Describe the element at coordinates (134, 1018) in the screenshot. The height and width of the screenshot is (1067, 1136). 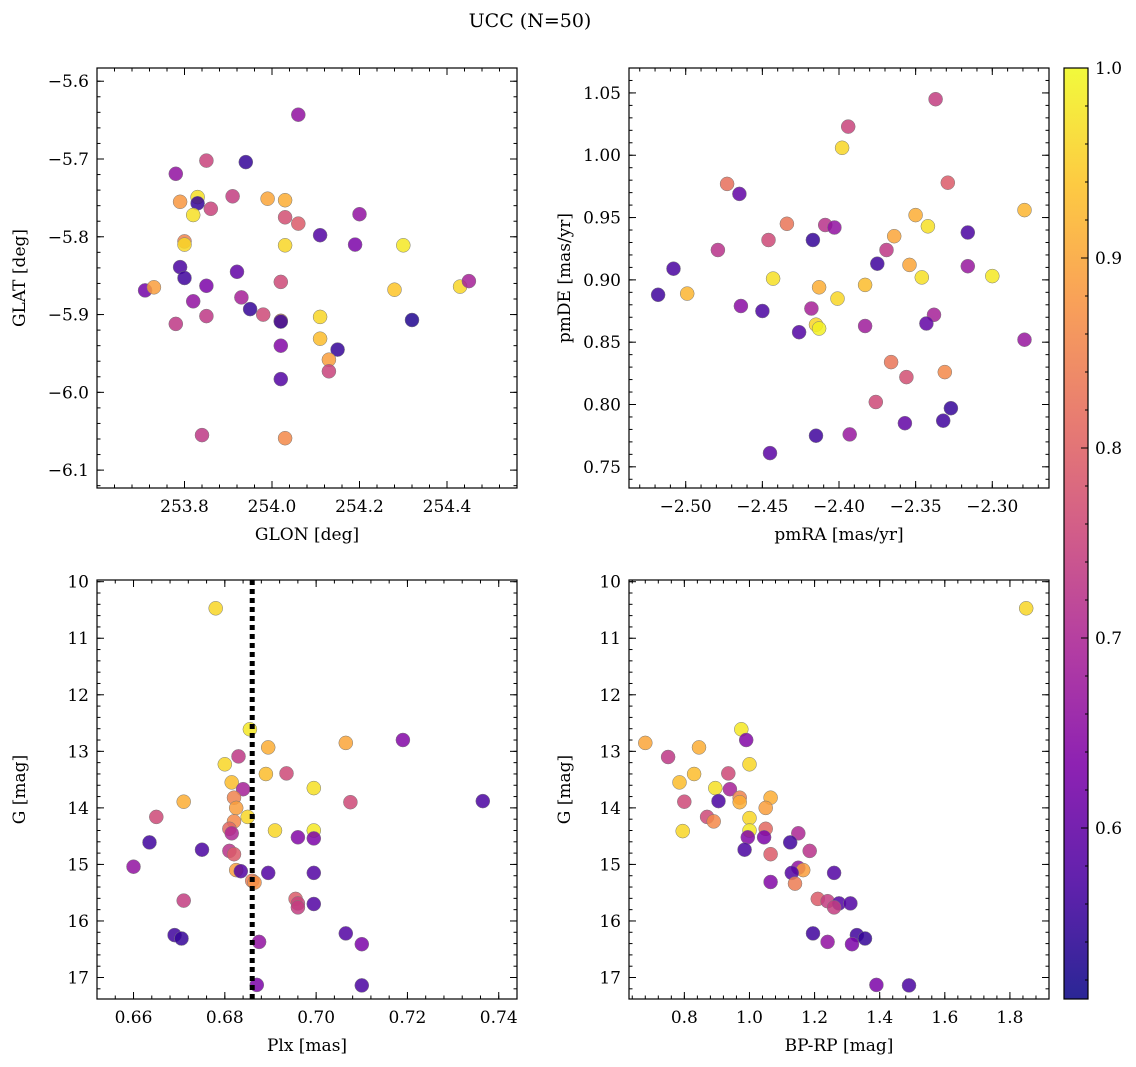
I see `x-tick-label: 0.66` at that location.